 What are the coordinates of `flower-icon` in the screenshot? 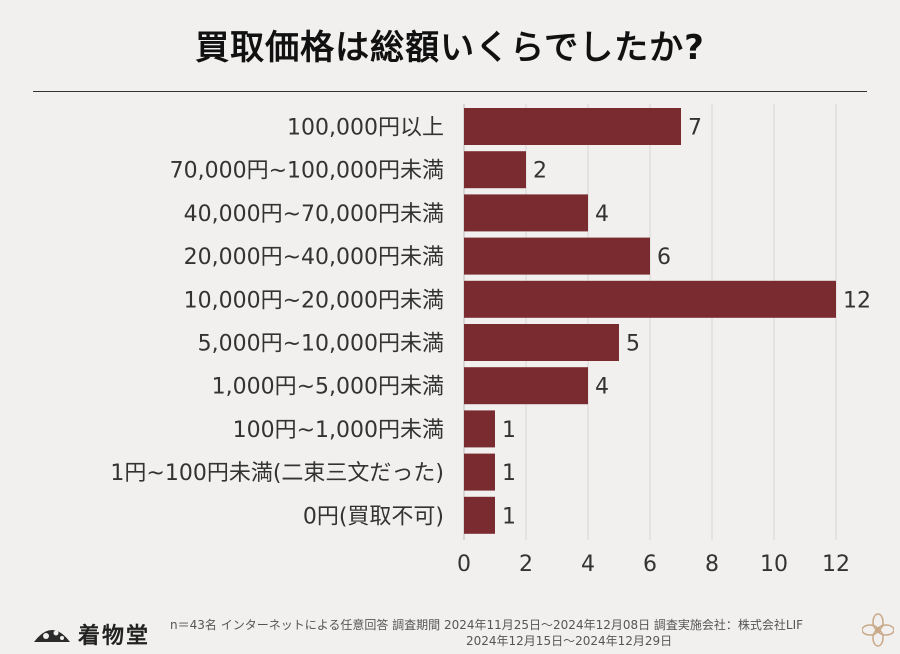 It's located at (878, 630).